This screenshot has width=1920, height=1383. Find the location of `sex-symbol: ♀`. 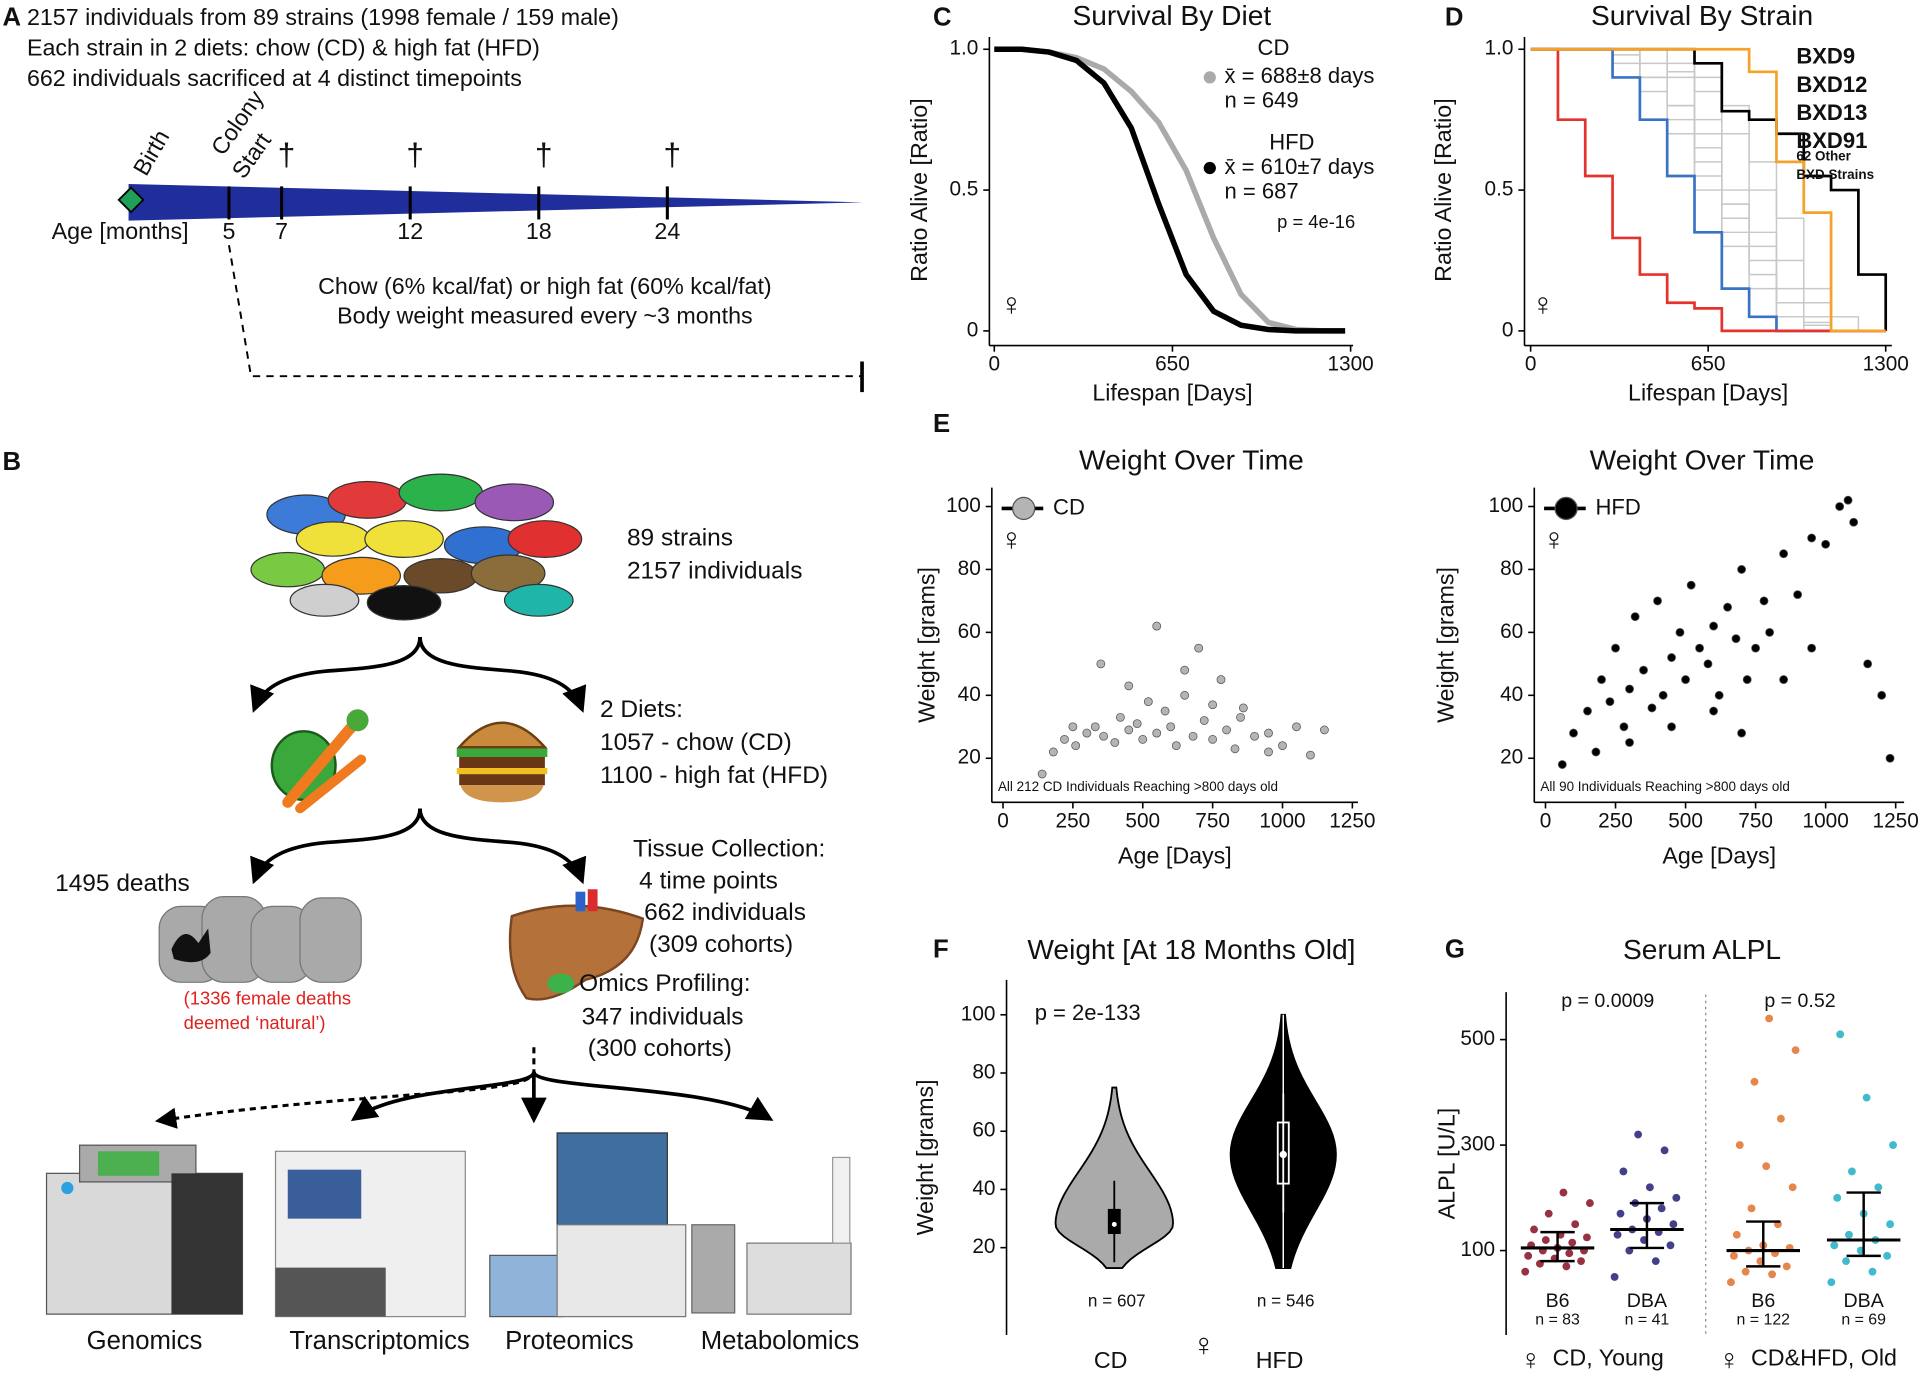

sex-symbol: ♀ is located at coordinates (1011, 539).